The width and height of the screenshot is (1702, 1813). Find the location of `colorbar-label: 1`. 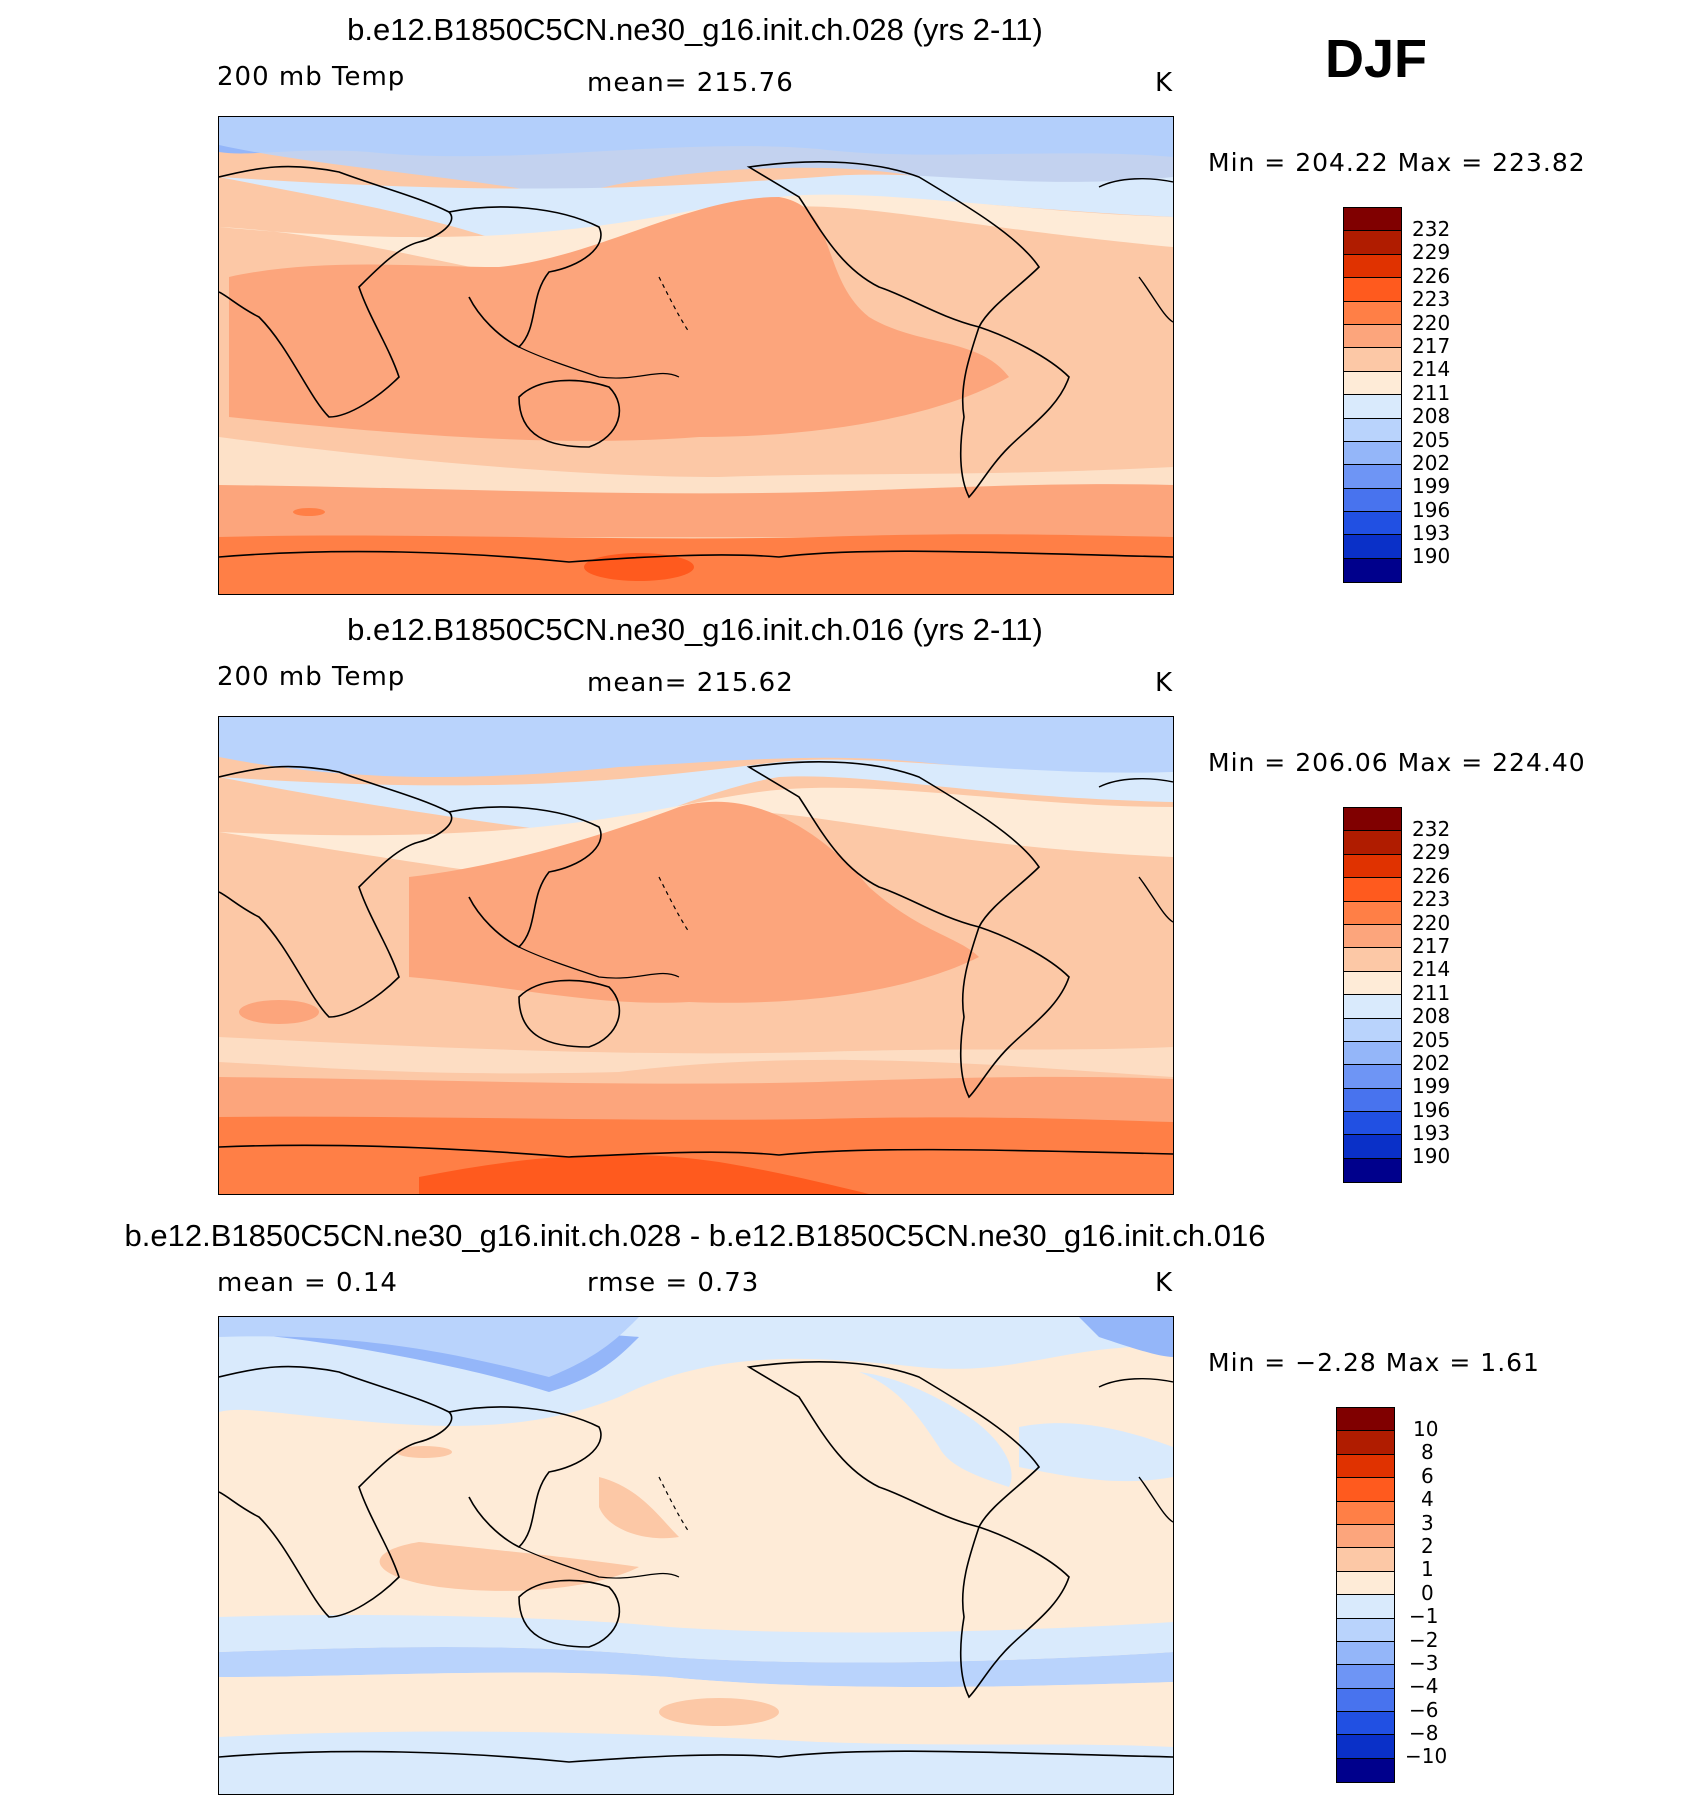

colorbar-label: 1 is located at coordinates (1427, 1569).